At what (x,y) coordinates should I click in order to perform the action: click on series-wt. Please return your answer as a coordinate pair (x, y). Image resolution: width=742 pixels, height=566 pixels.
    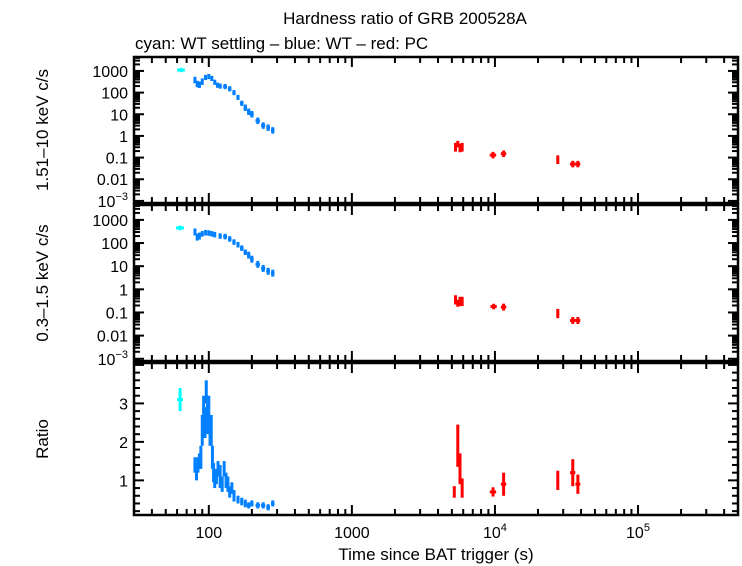
    Looking at the image, I should click on (234, 445).